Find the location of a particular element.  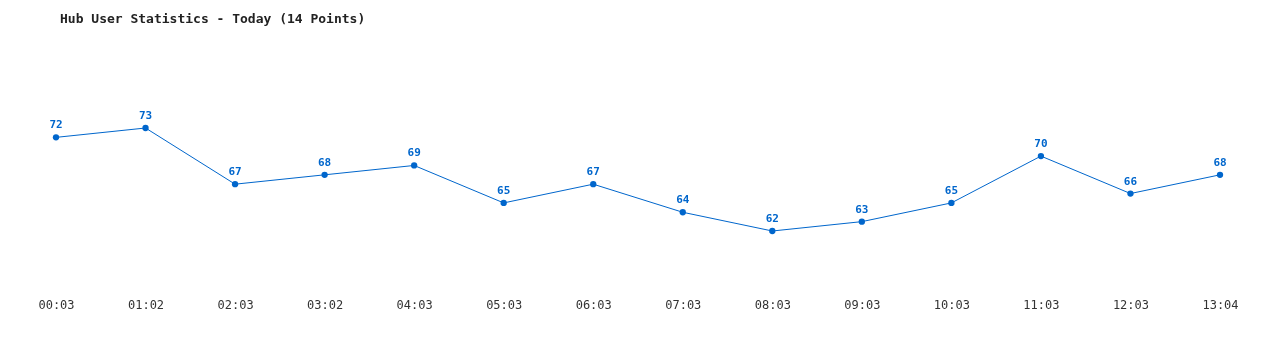

x-tick-label: 04:03 is located at coordinates (414, 304).